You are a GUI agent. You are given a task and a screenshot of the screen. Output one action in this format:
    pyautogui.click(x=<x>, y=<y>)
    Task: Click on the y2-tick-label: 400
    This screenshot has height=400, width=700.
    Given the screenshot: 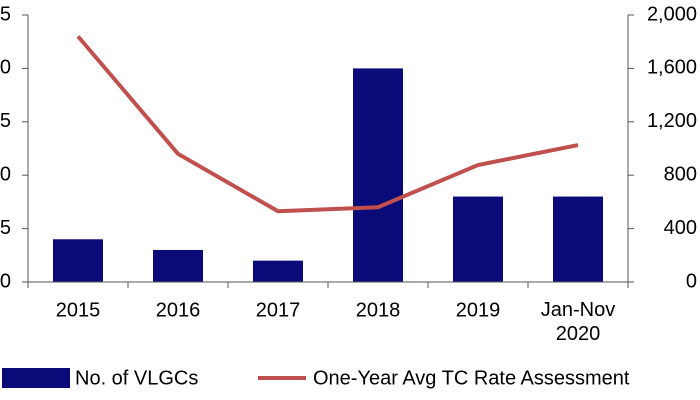 What is the action you would take?
    pyautogui.click(x=680, y=228)
    